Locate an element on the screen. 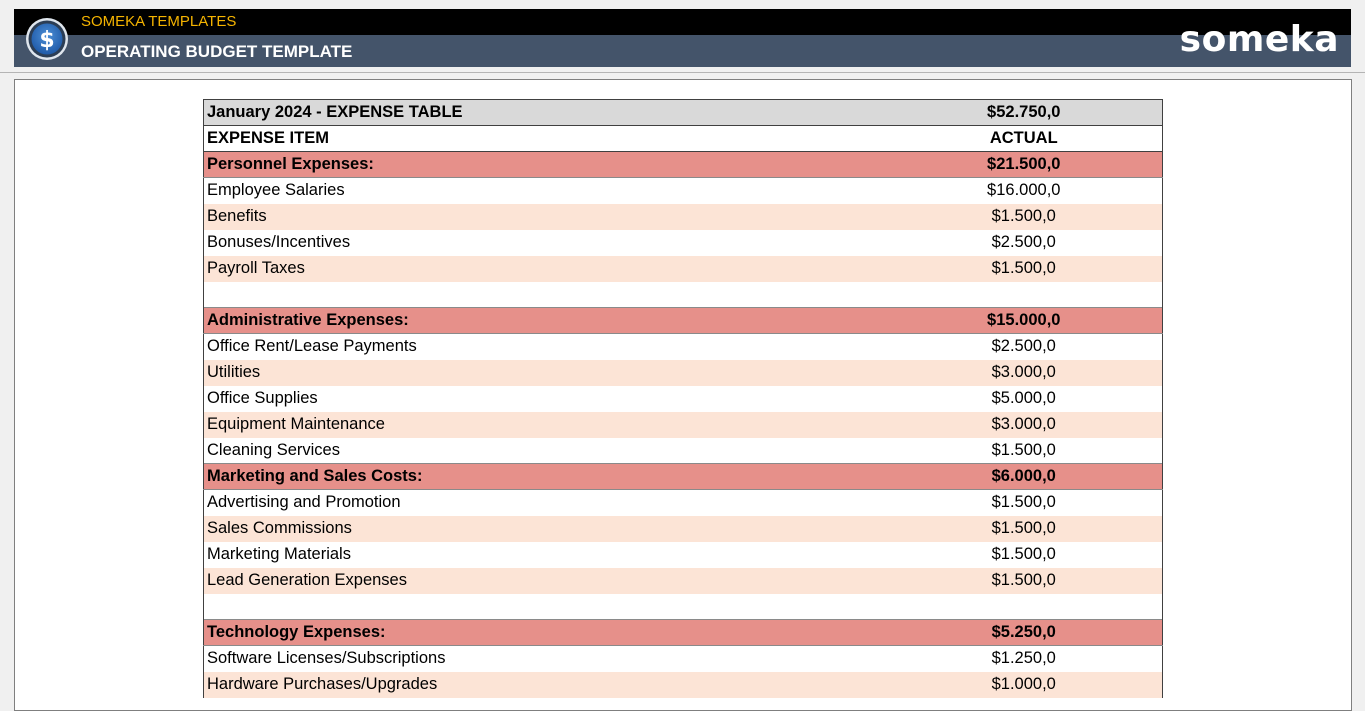 This screenshot has height=711, width=1365. expense-item-label: Marketing Materials is located at coordinates (588, 554).